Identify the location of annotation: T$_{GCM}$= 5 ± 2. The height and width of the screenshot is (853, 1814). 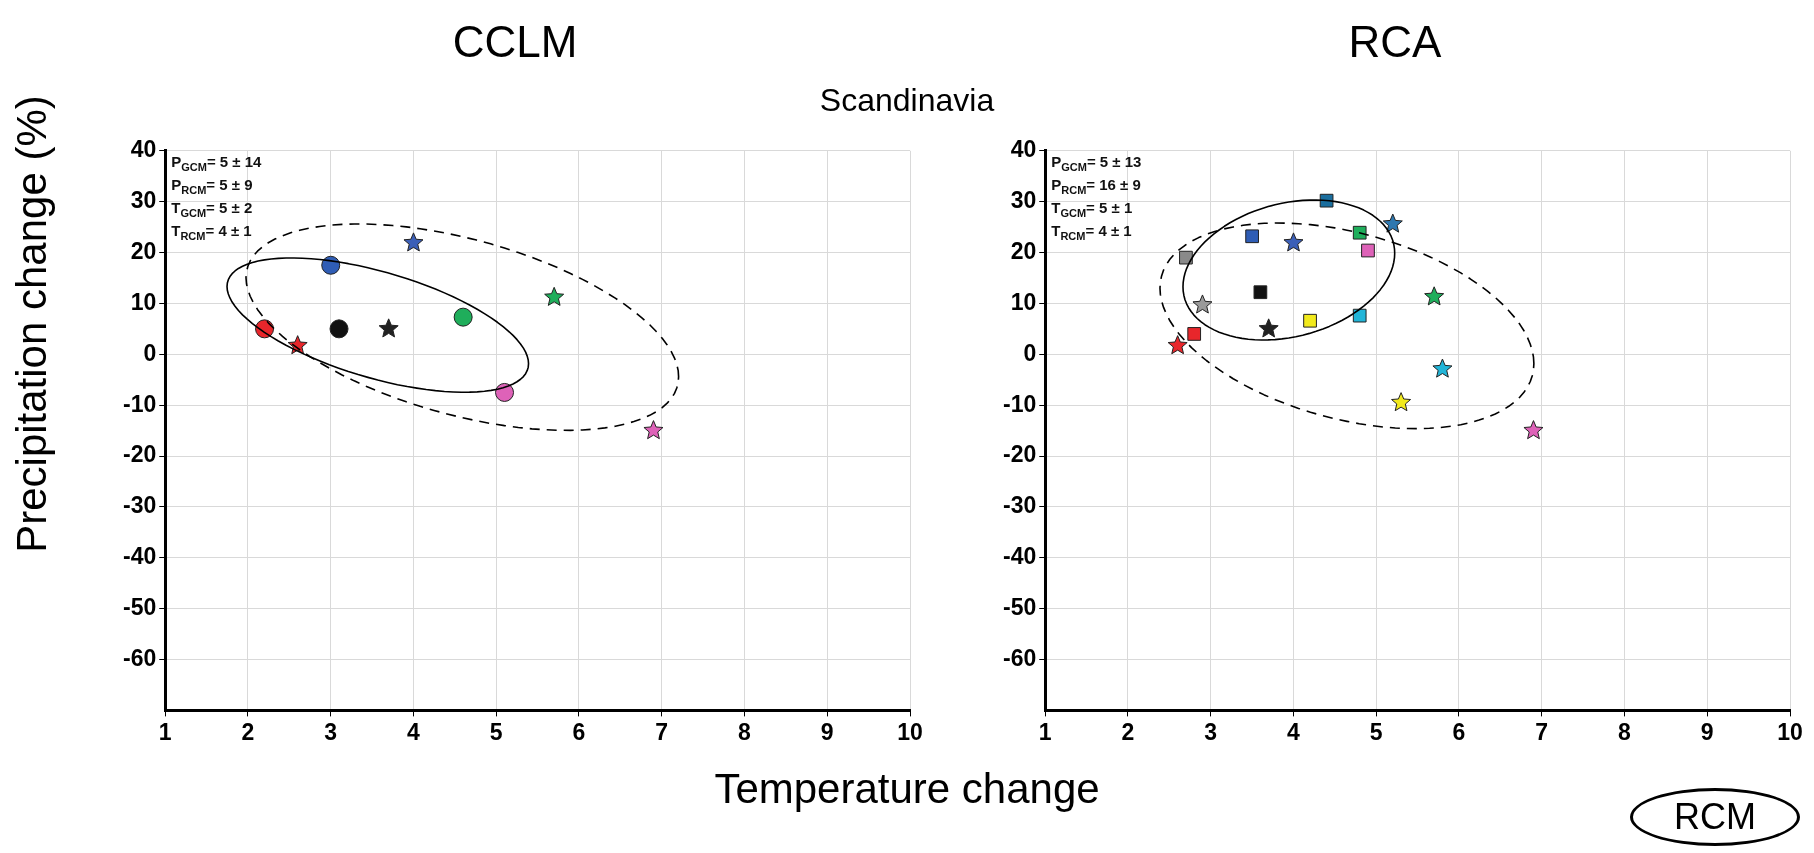
(212, 209).